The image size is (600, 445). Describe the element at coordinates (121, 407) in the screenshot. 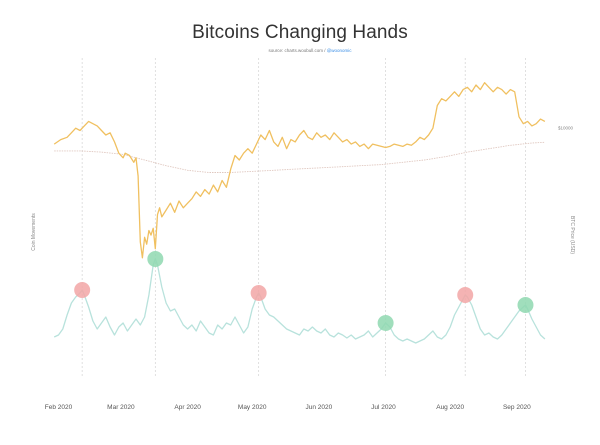

I see `x-tick-label: Mar 2020` at that location.